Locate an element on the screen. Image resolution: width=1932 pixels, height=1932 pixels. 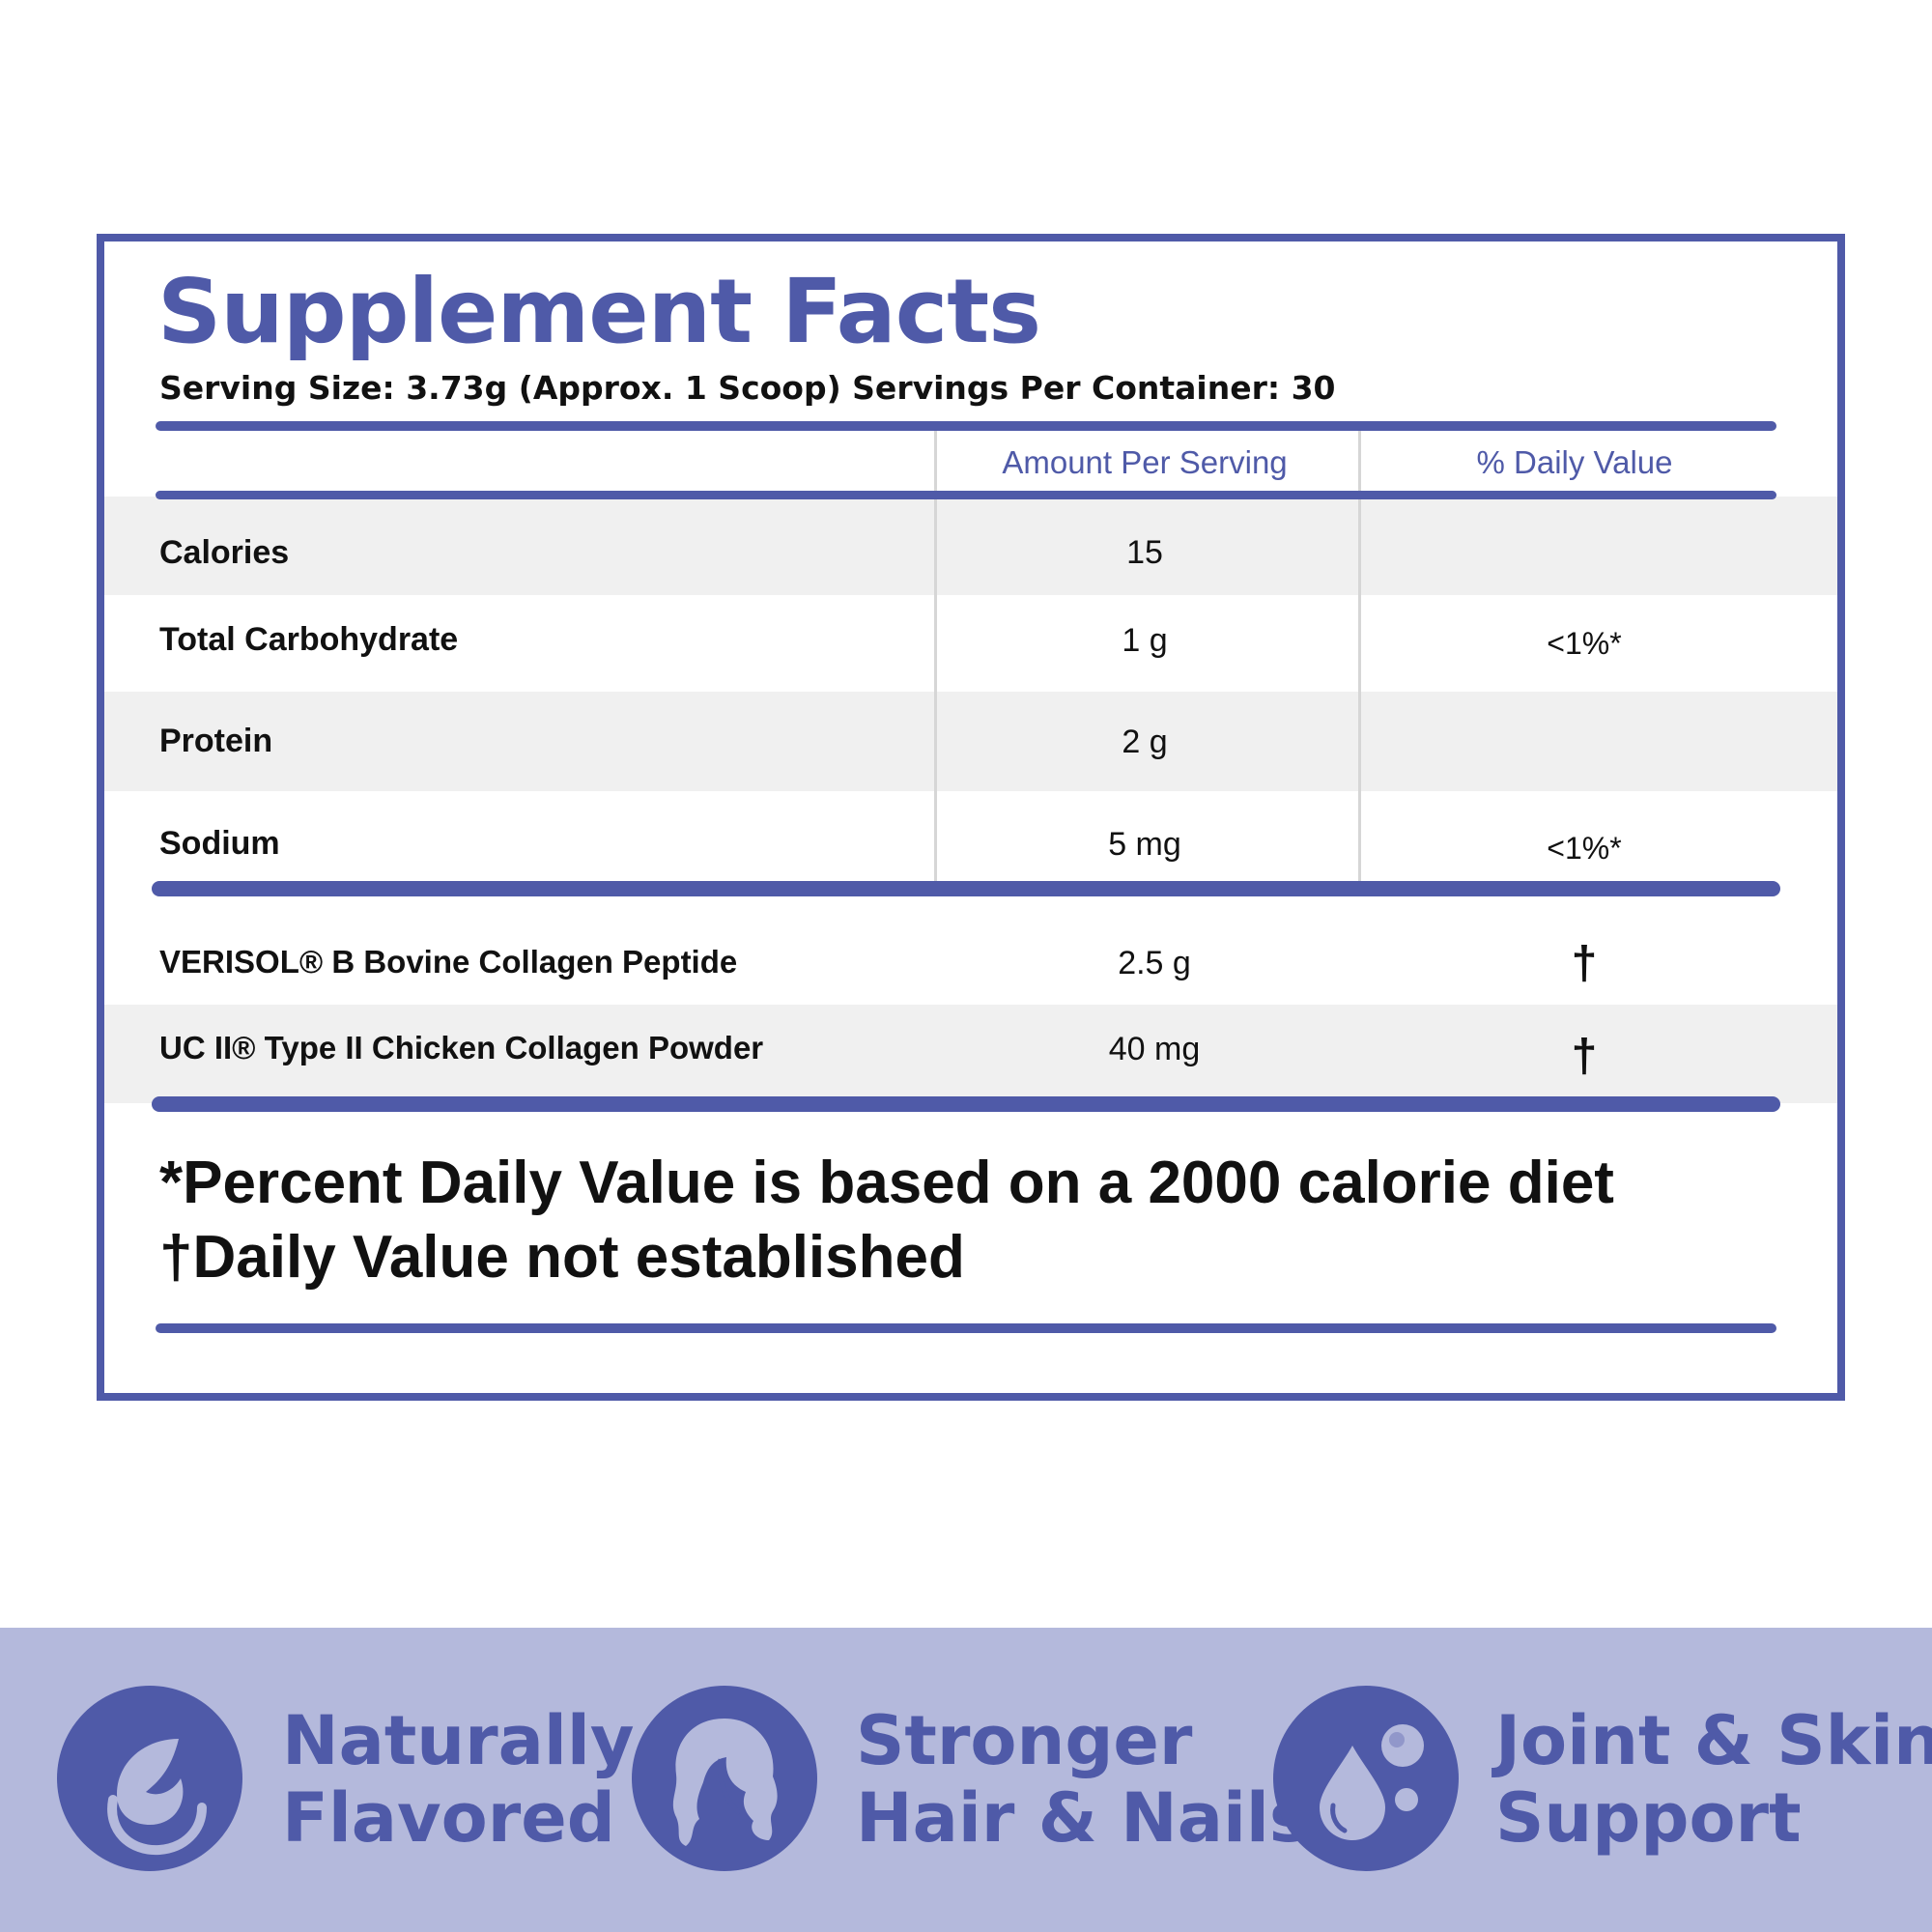
nutrient-label: Sodium is located at coordinates (219, 843).